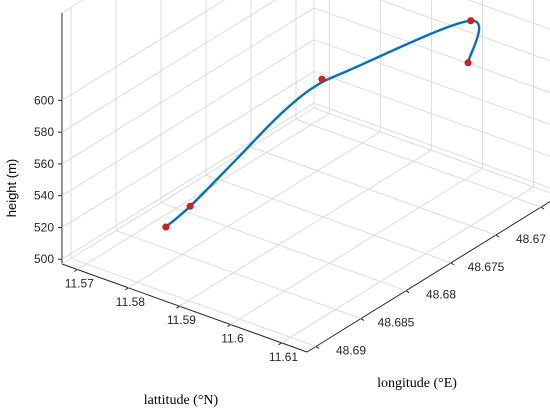 Image resolution: width=550 pixels, height=411 pixels. Describe the element at coordinates (181, 320) in the screenshot. I see `x-tick-label: 11.59` at that location.